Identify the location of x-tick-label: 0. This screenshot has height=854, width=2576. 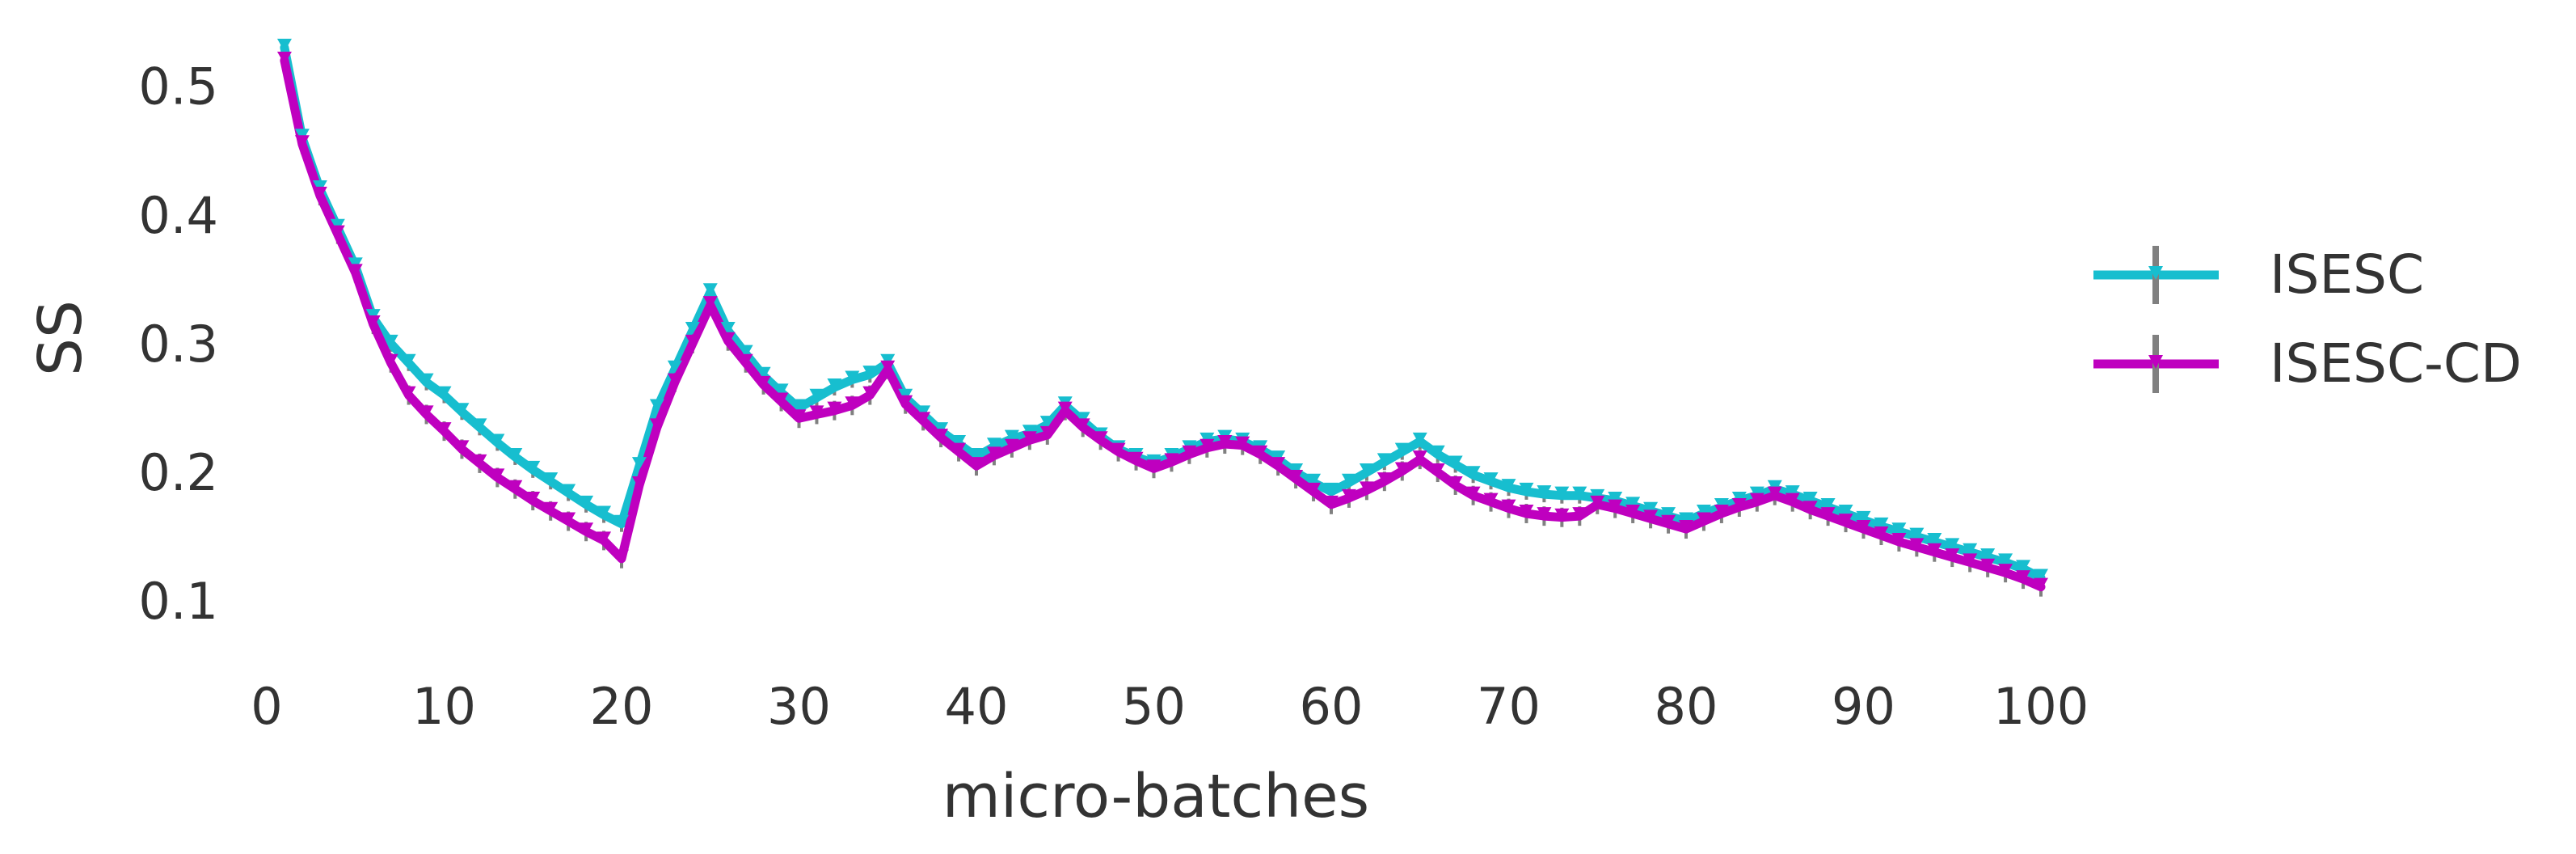
(267, 706).